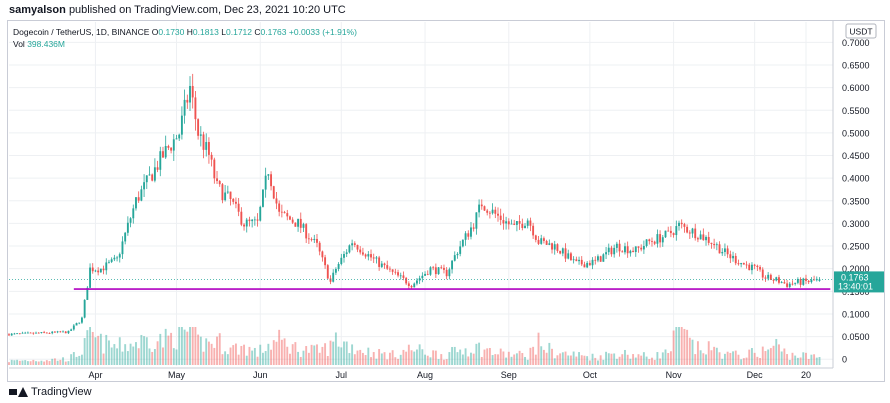 This screenshot has width=890, height=403. Describe the element at coordinates (421, 284) in the screenshot. I see `support-line` at that location.